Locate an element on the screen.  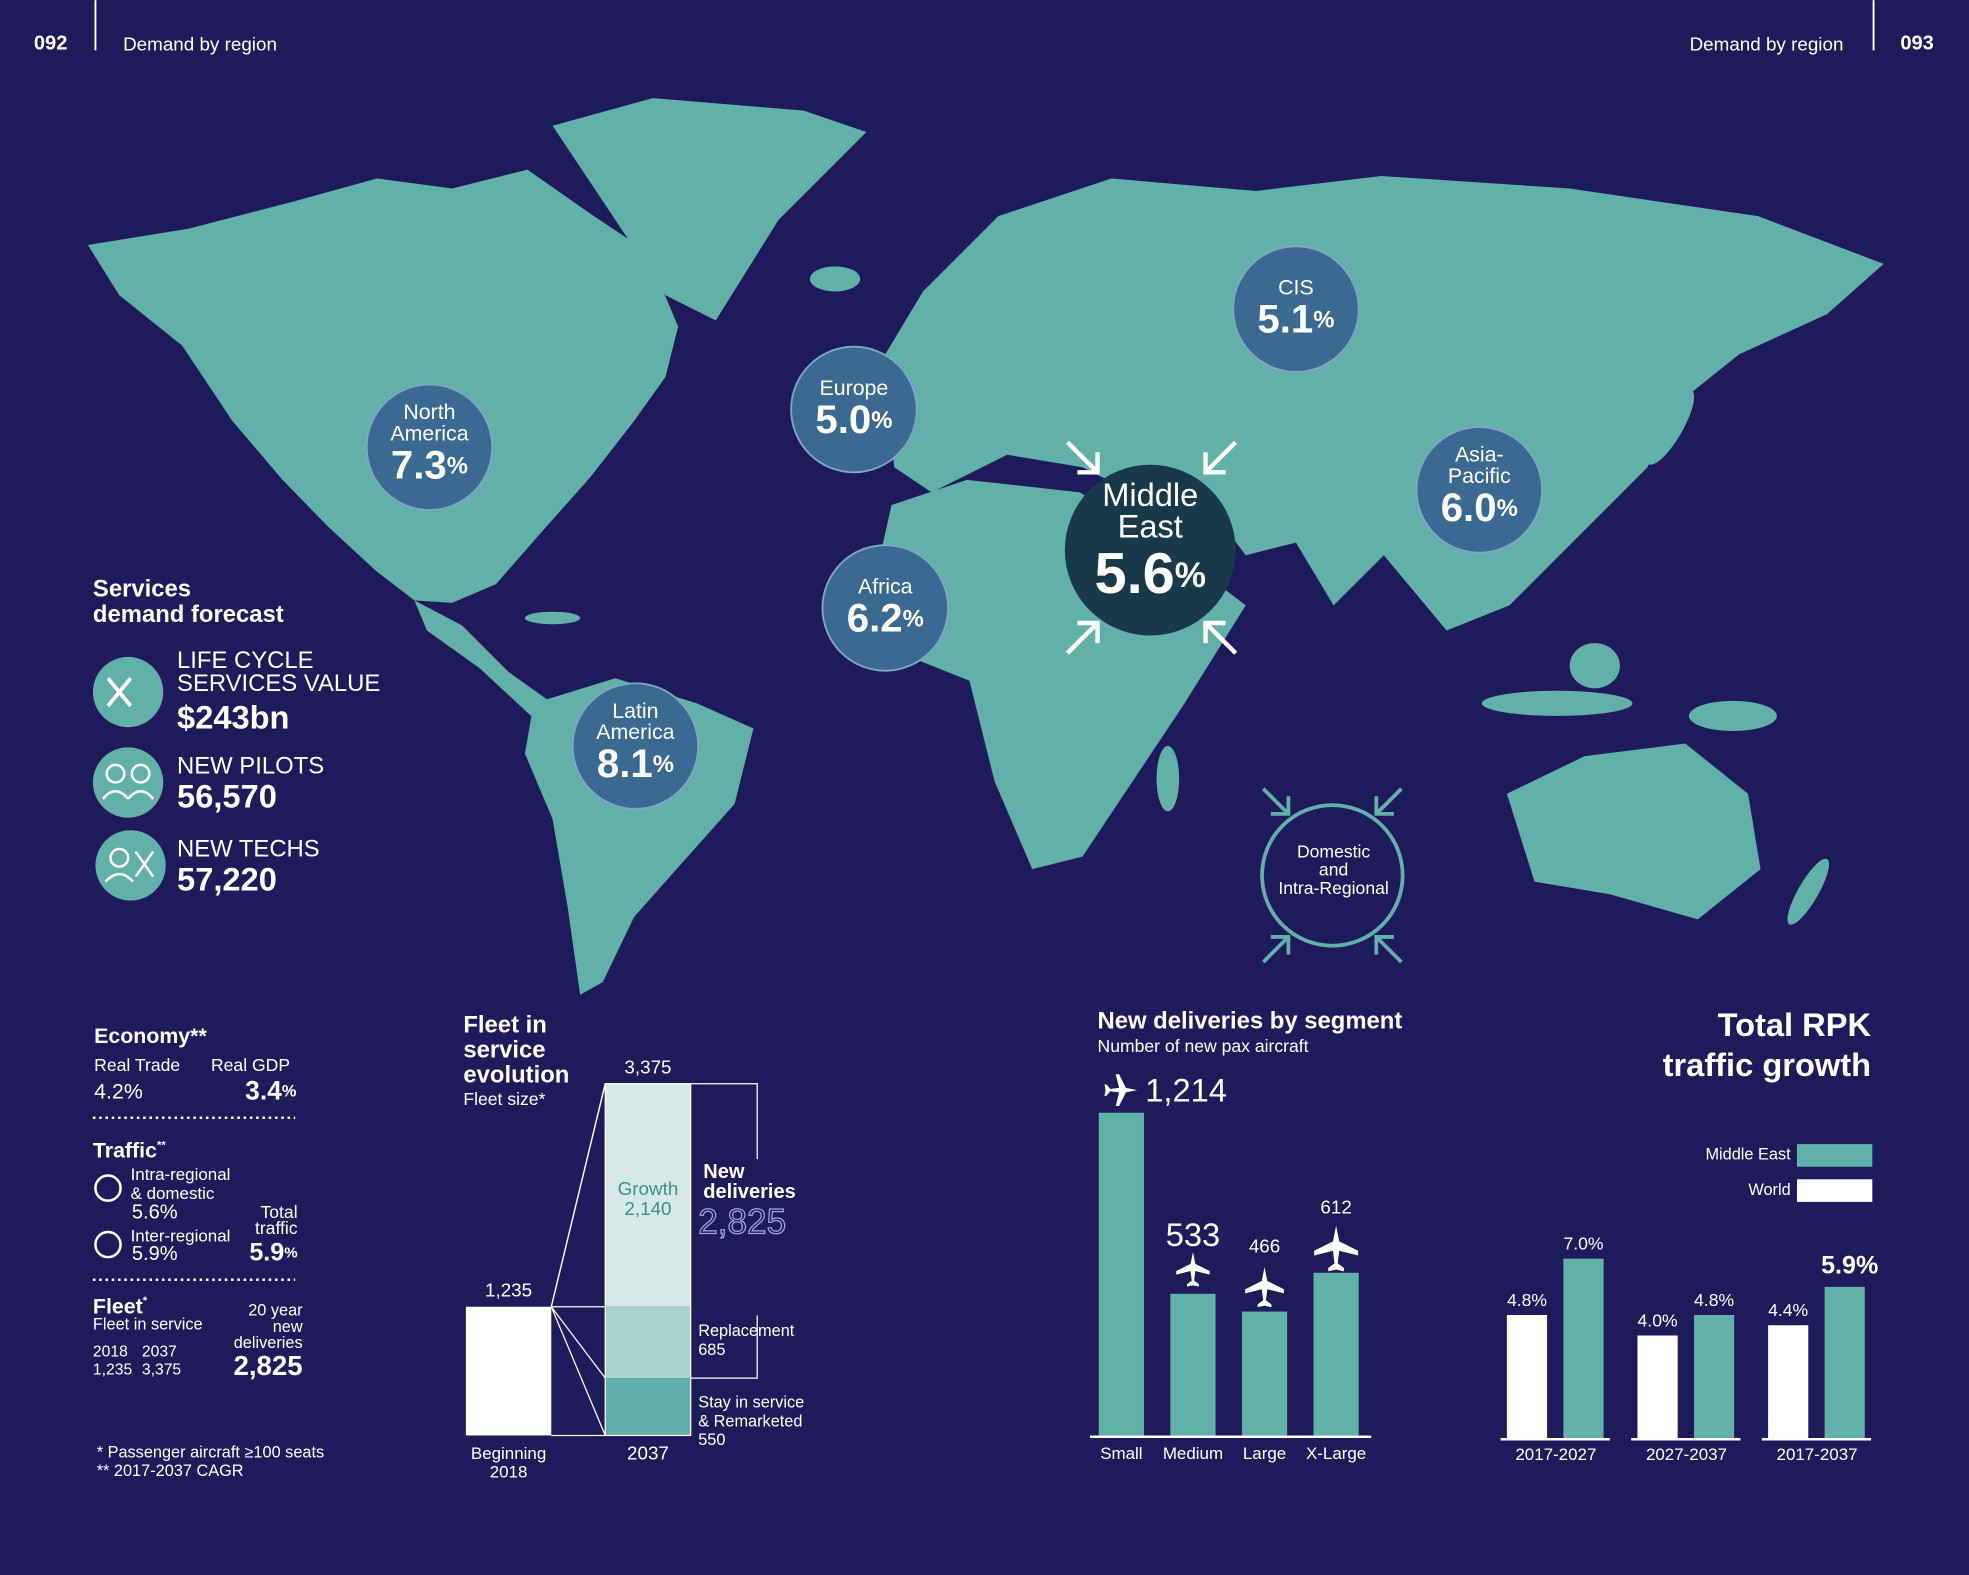
bar-segment is located at coordinates (508, 1371).